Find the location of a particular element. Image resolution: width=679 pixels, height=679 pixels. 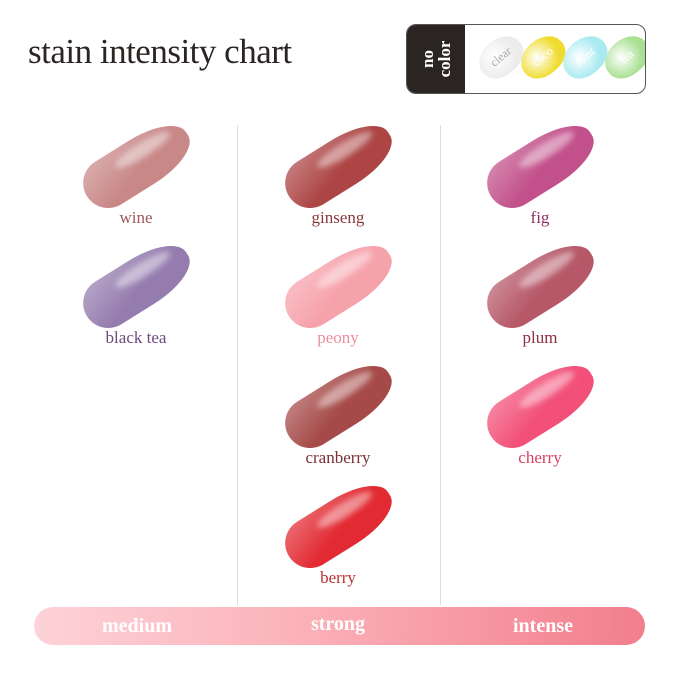

intensity-strong: strong is located at coordinates (338, 624).